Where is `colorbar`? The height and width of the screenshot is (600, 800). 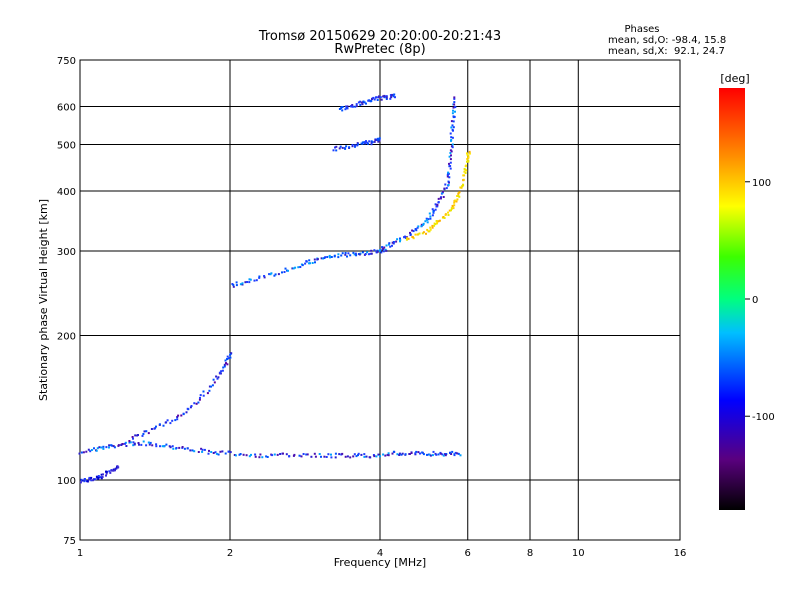
colorbar is located at coordinates (732, 299).